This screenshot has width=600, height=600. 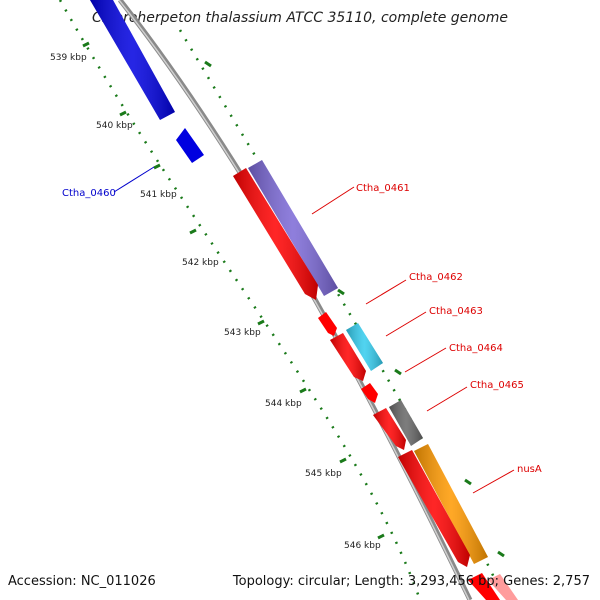 What do you see at coordinates (68, 58) in the screenshot?
I see `scale-tick-label: 539 kbp` at bounding box center [68, 58].